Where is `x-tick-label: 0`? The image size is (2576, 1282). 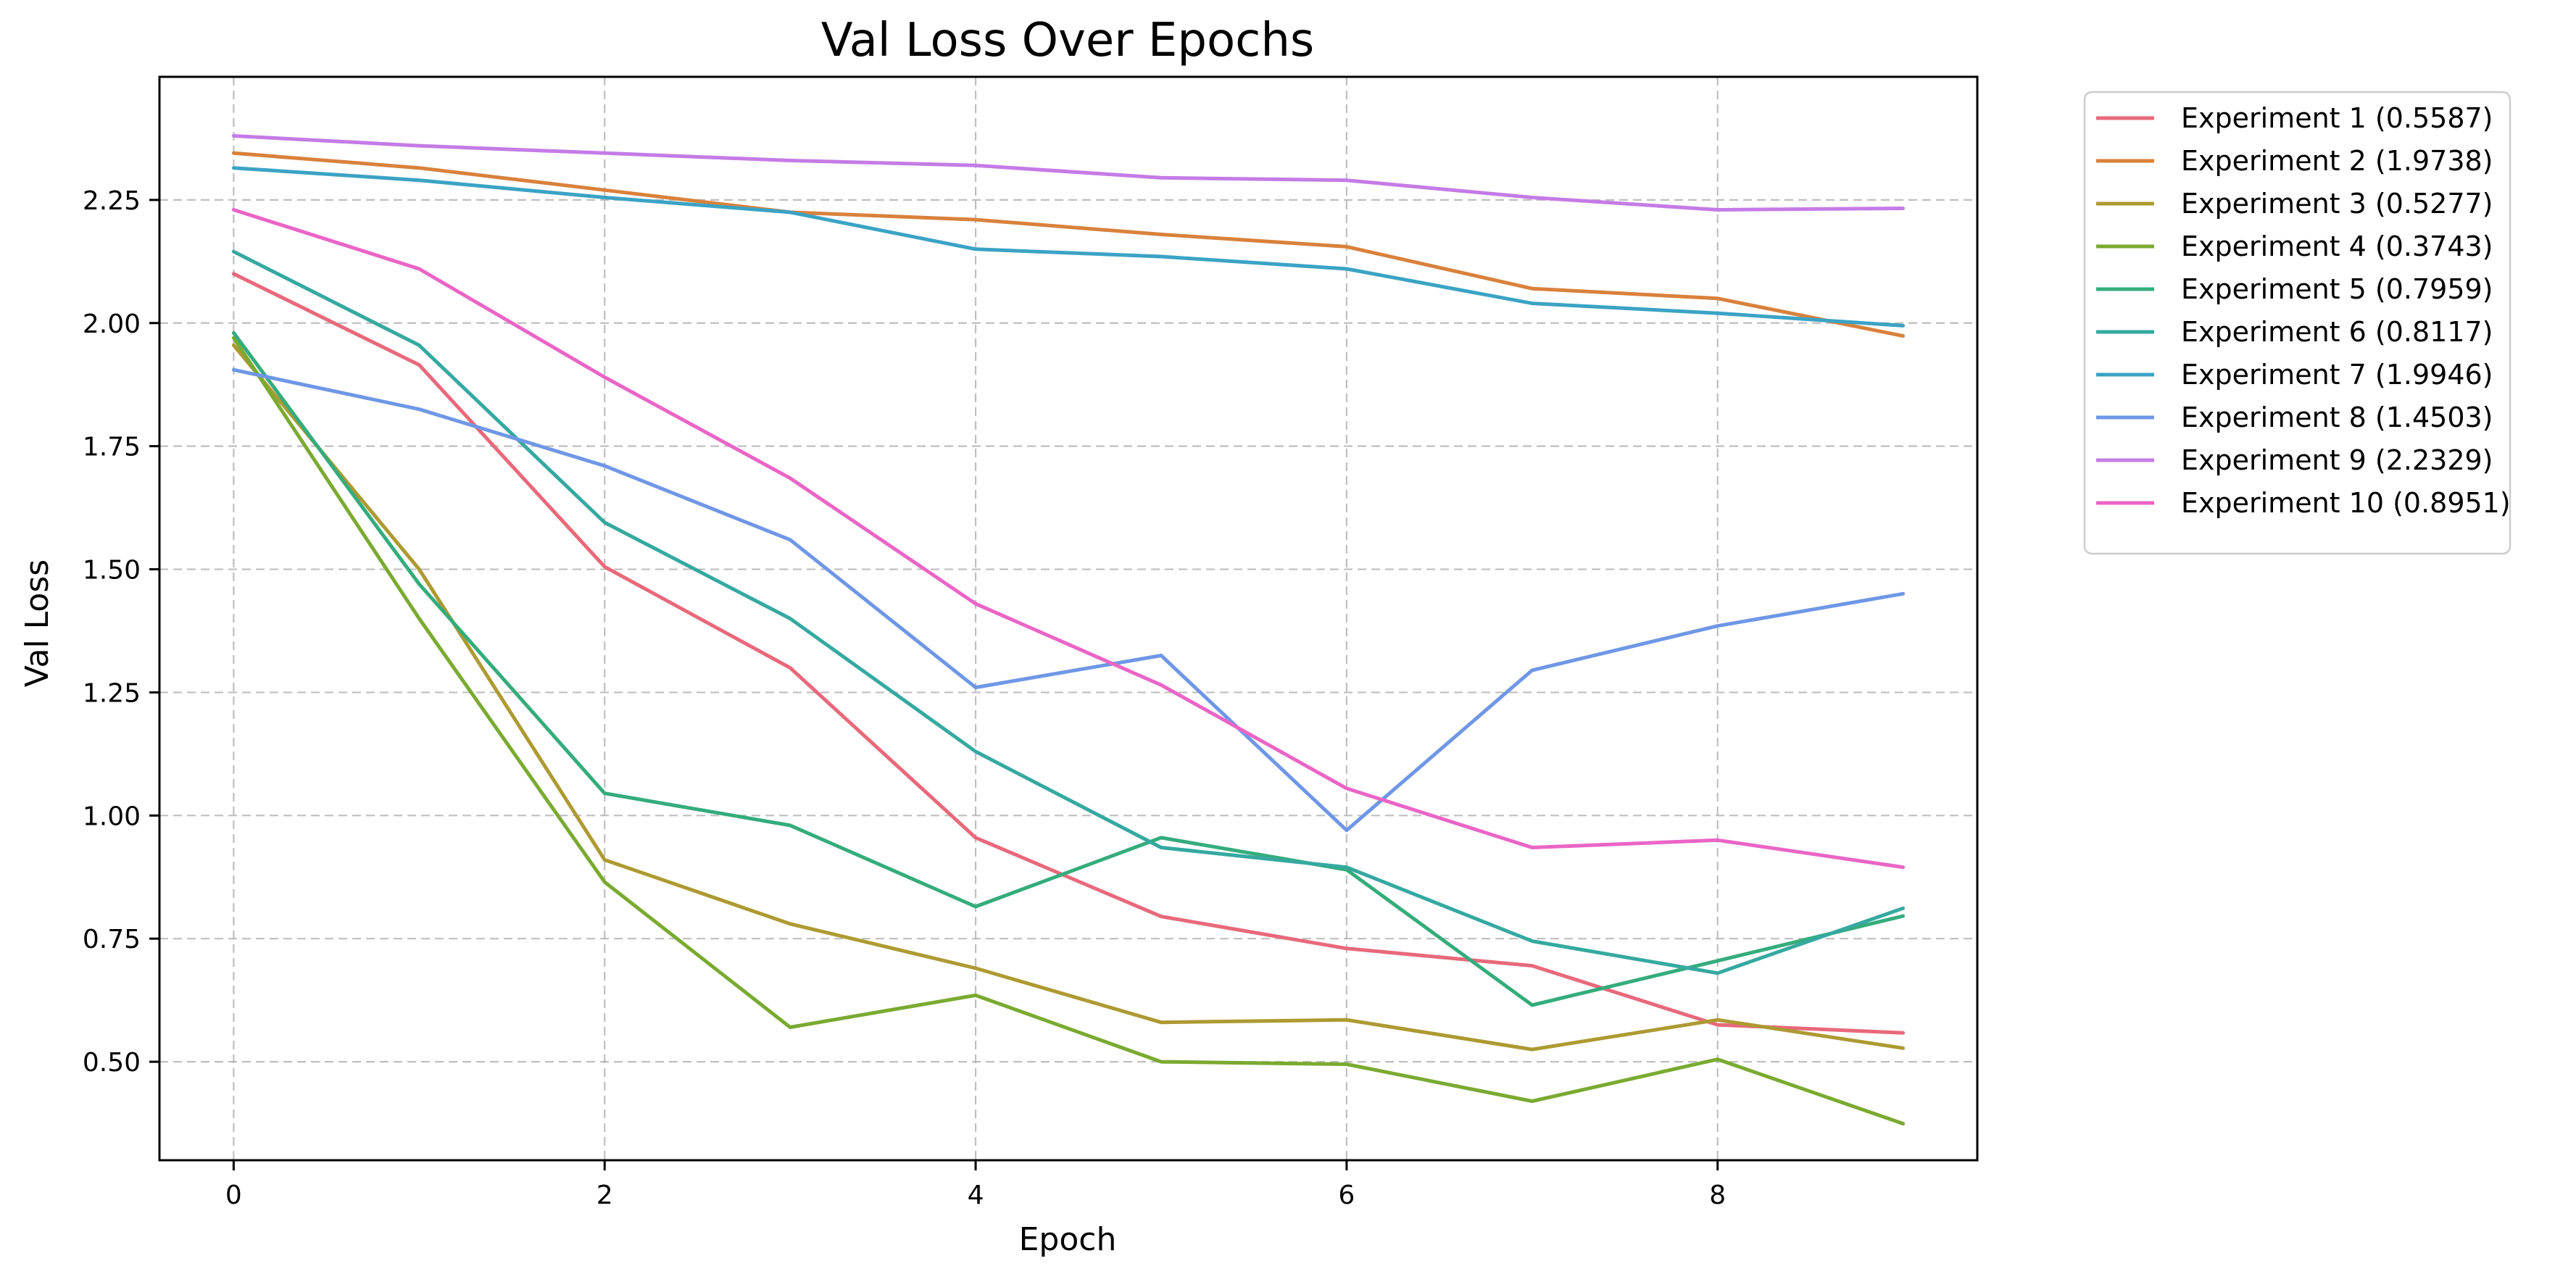 x-tick-label: 0 is located at coordinates (233, 1195).